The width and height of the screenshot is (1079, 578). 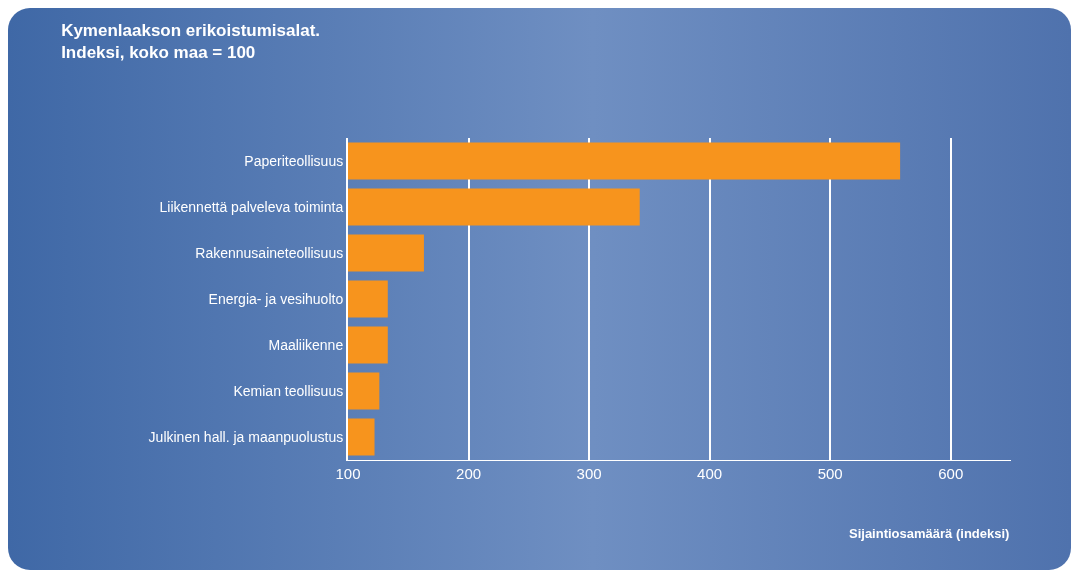 What do you see at coordinates (469, 473) in the screenshot?
I see `x-tick-label: 200` at bounding box center [469, 473].